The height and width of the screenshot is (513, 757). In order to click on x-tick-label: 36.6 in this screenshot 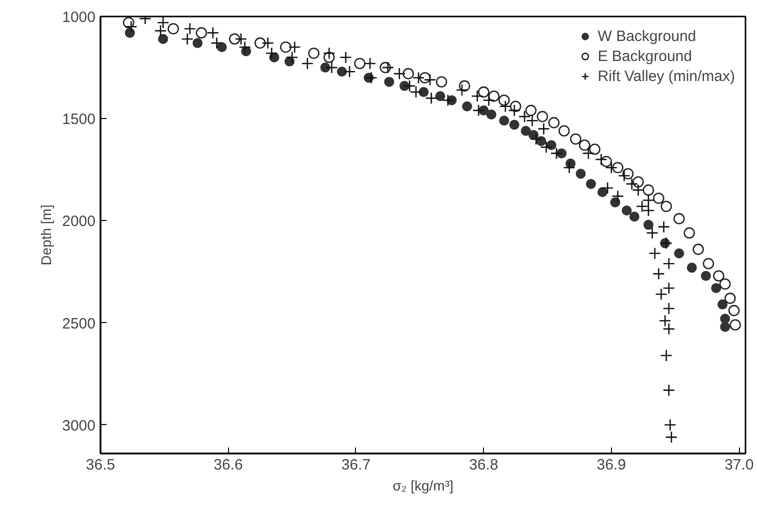, I will do `click(228, 465)`.